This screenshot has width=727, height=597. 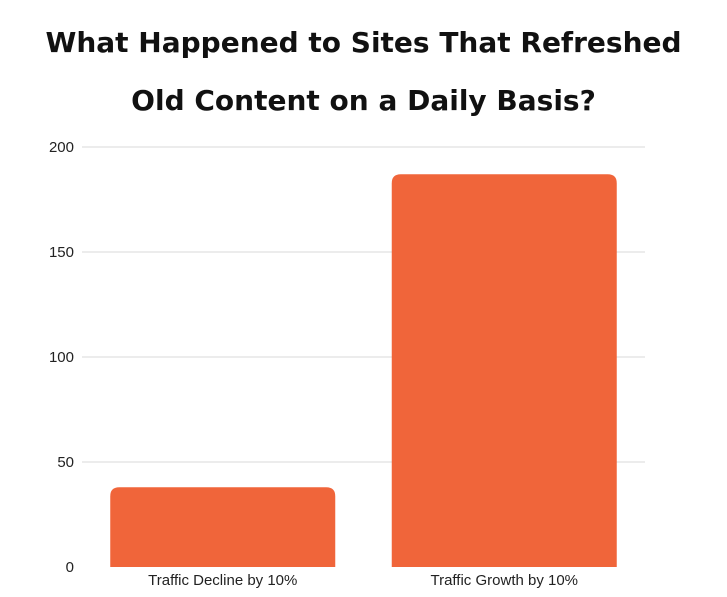 I want to click on y-tick-label: 50, so click(x=65, y=462).